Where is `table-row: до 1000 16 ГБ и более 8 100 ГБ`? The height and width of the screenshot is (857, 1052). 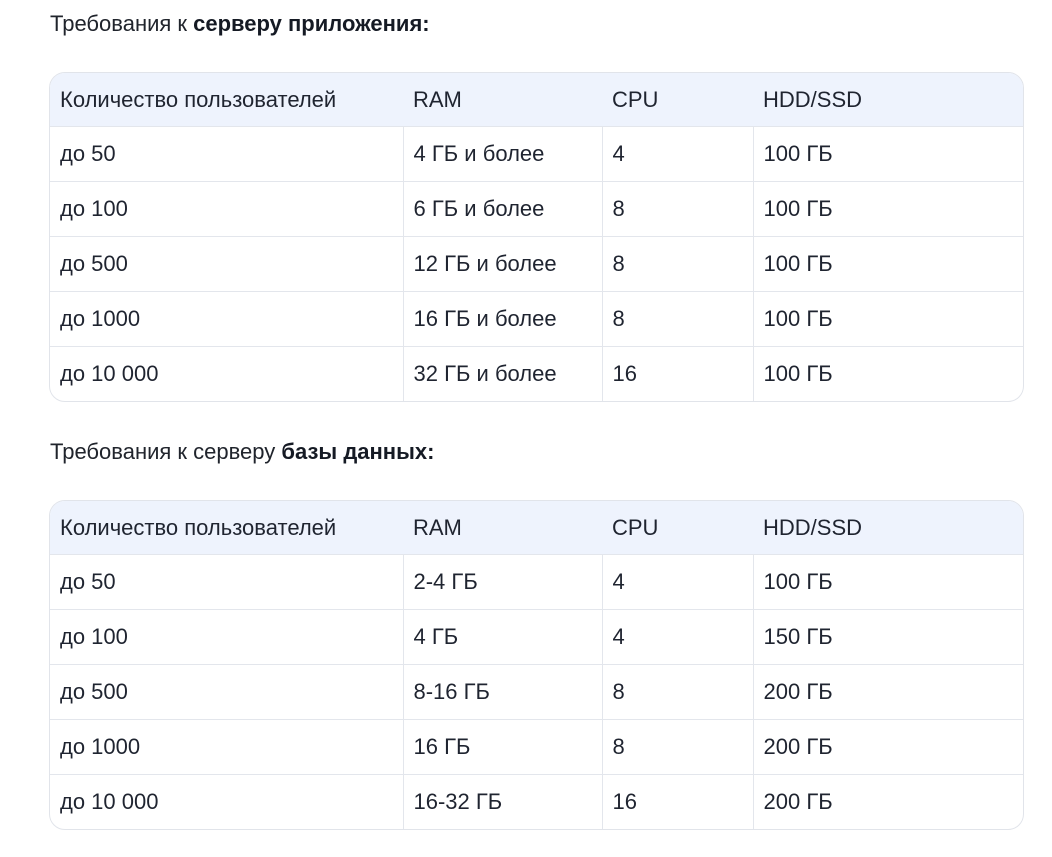
table-row: до 1000 16 ГБ и более 8 100 ГБ is located at coordinates (536, 319).